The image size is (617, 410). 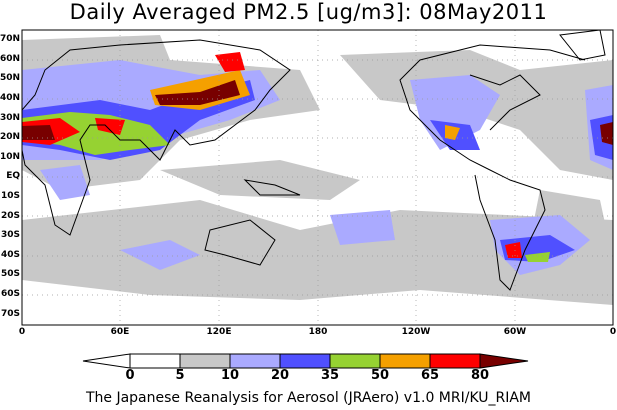 What do you see at coordinates (10, 118) in the screenshot?
I see `lat-label: 30N` at bounding box center [10, 118].